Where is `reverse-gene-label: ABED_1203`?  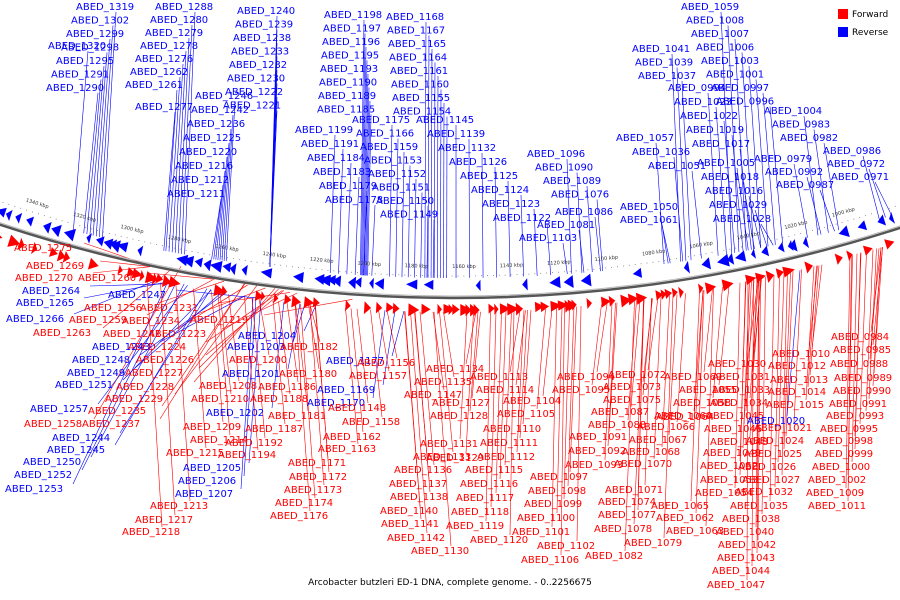 reverse-gene-label: ABED_1203 is located at coordinates (256, 347).